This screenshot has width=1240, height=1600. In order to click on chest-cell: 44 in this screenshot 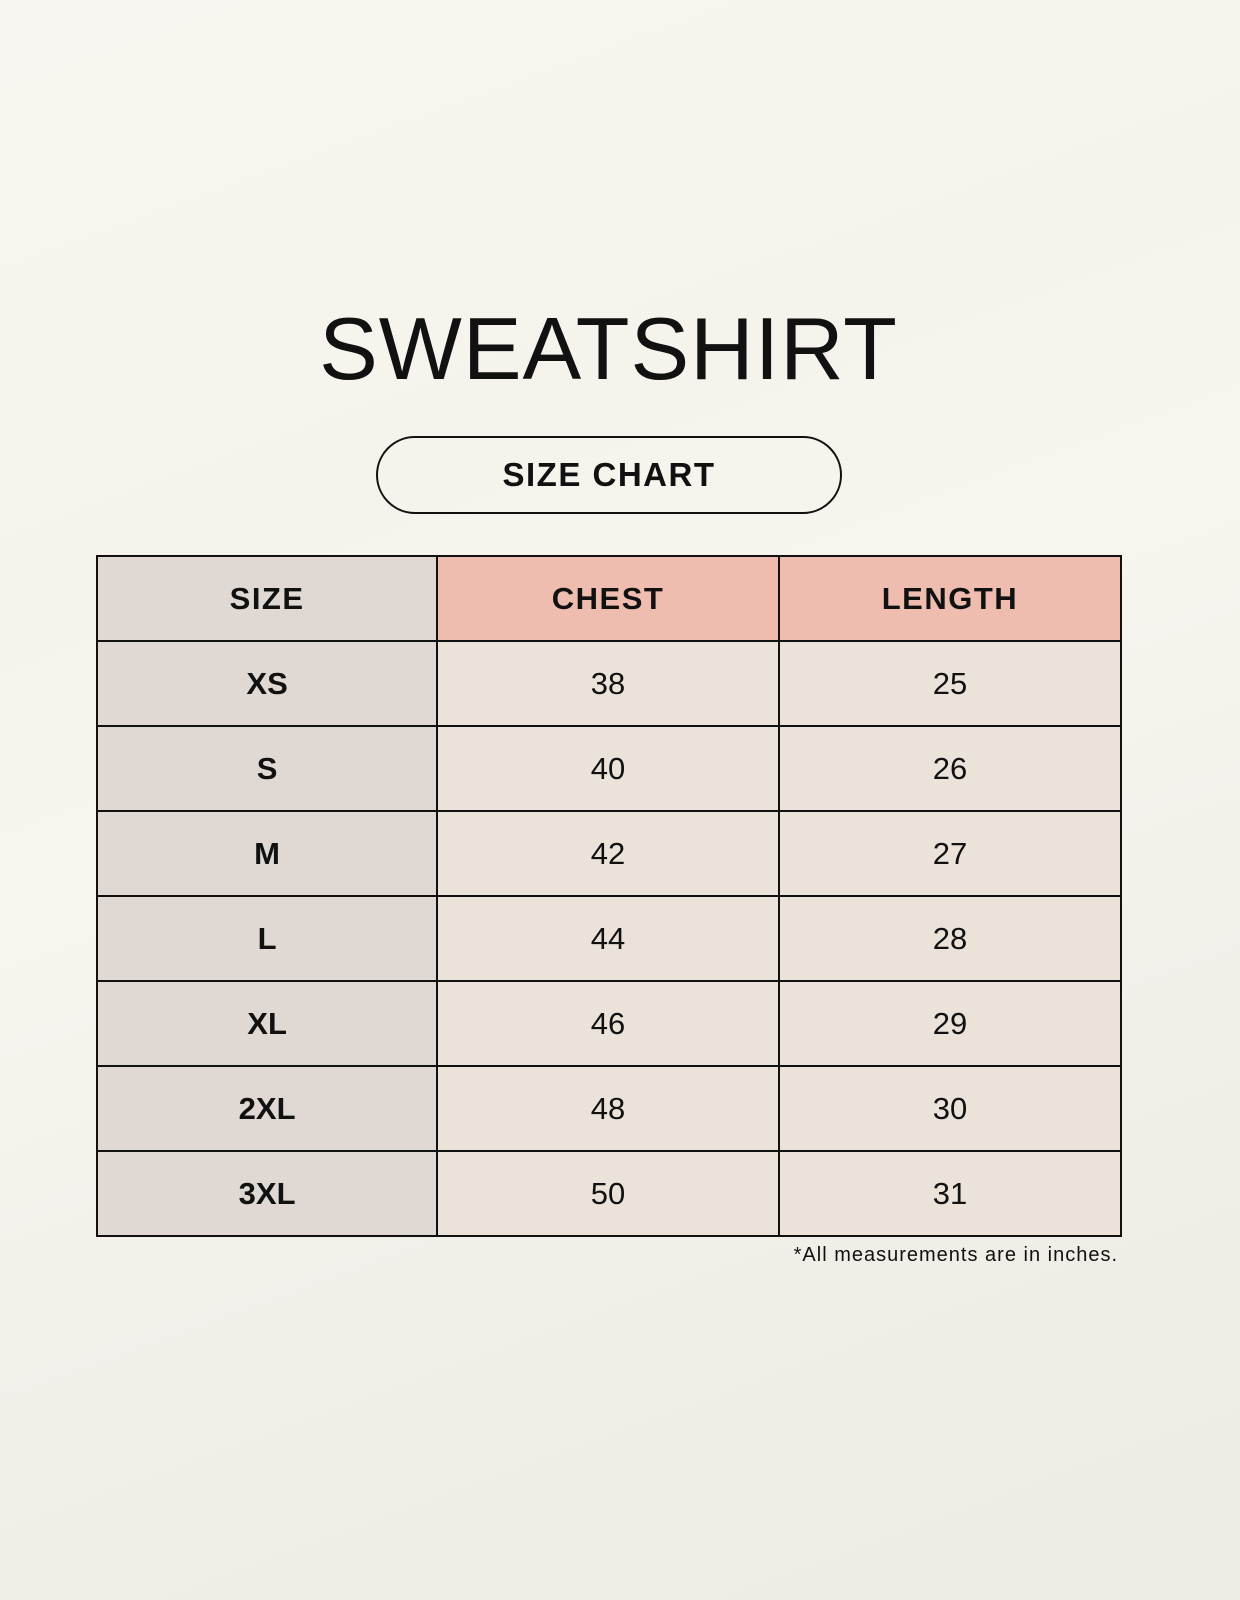, I will do `click(608, 938)`.